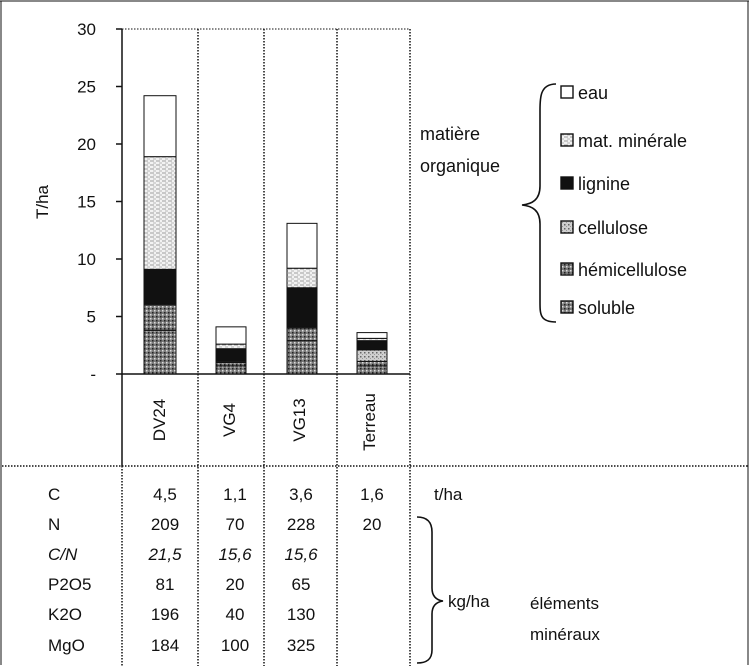 This screenshot has height=666, width=750. Describe the element at coordinates (93, 374) in the screenshot. I see `y-tick-label: -` at that location.